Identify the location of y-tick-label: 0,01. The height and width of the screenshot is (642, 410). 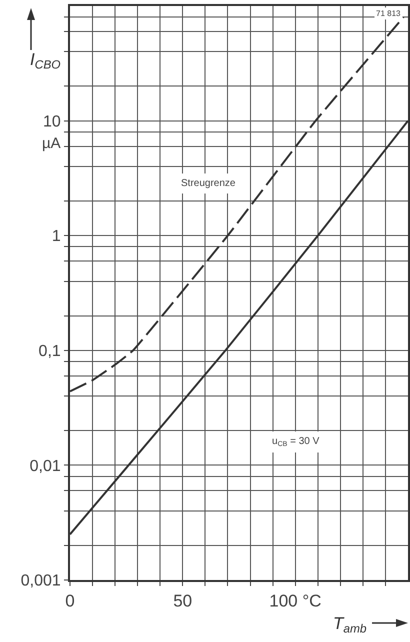
(45, 466).